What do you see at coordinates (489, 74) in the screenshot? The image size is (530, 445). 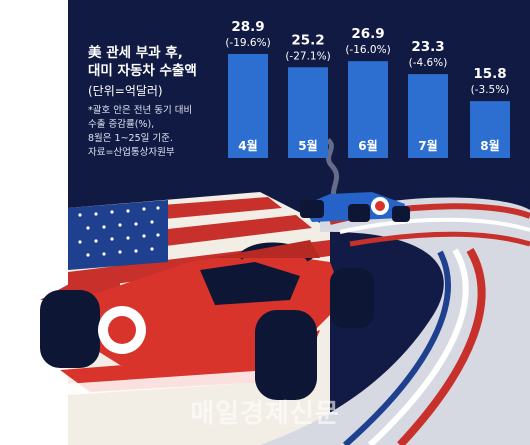 I see `value-label-5: 15.8` at bounding box center [489, 74].